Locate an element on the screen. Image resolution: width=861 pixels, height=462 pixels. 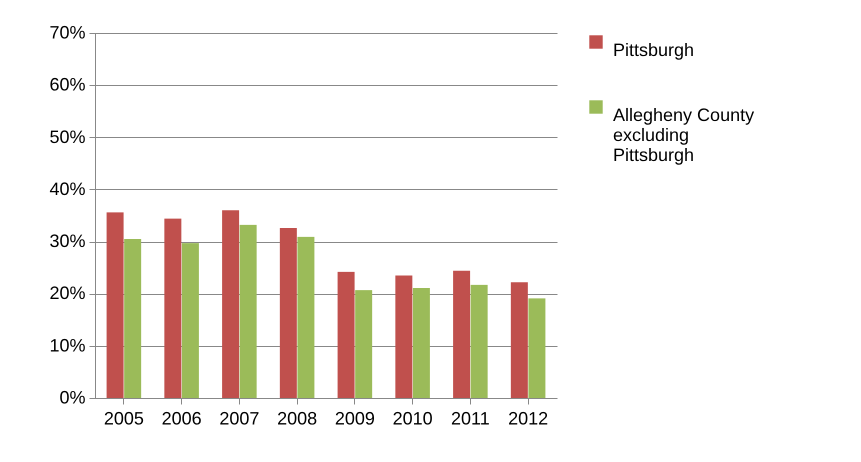
legend-label: Pittsburgh is located at coordinates (653, 50).